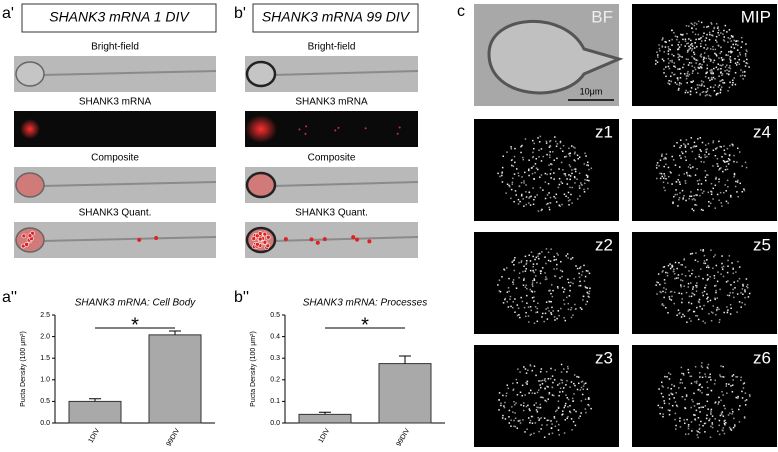  I want to click on neurite, so click(345, 184).